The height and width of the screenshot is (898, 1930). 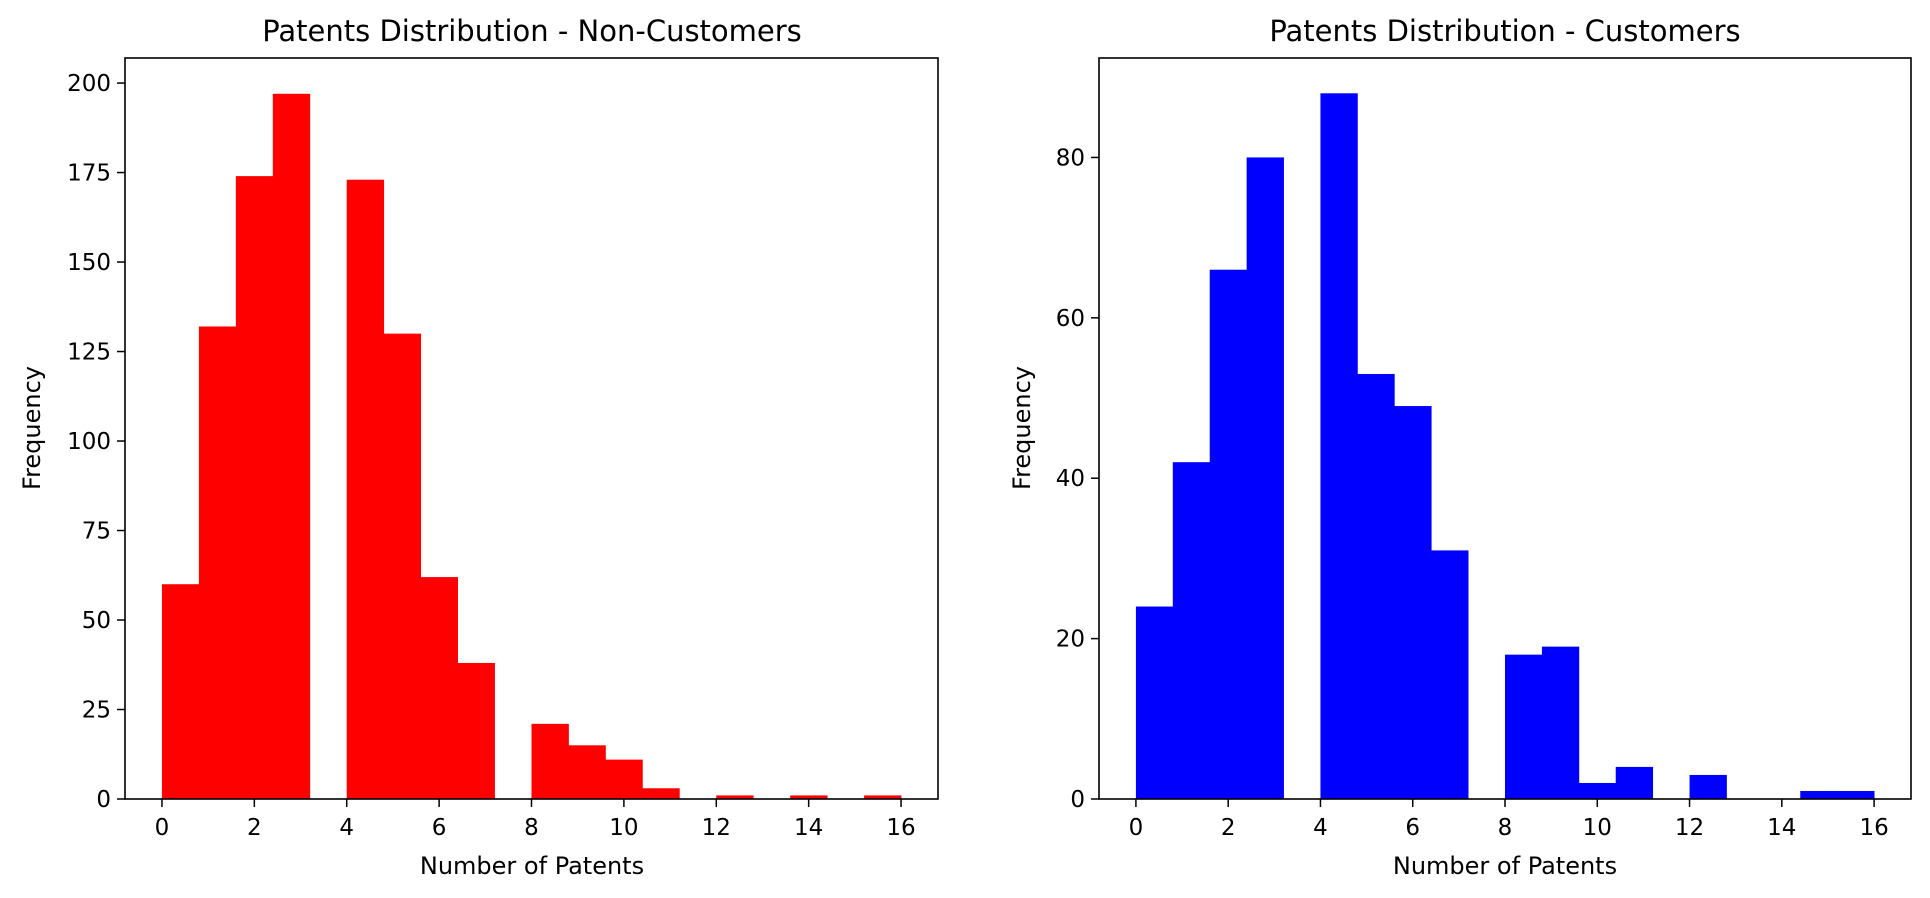 I want to click on y-tick-label: 40, so click(x=1070, y=479).